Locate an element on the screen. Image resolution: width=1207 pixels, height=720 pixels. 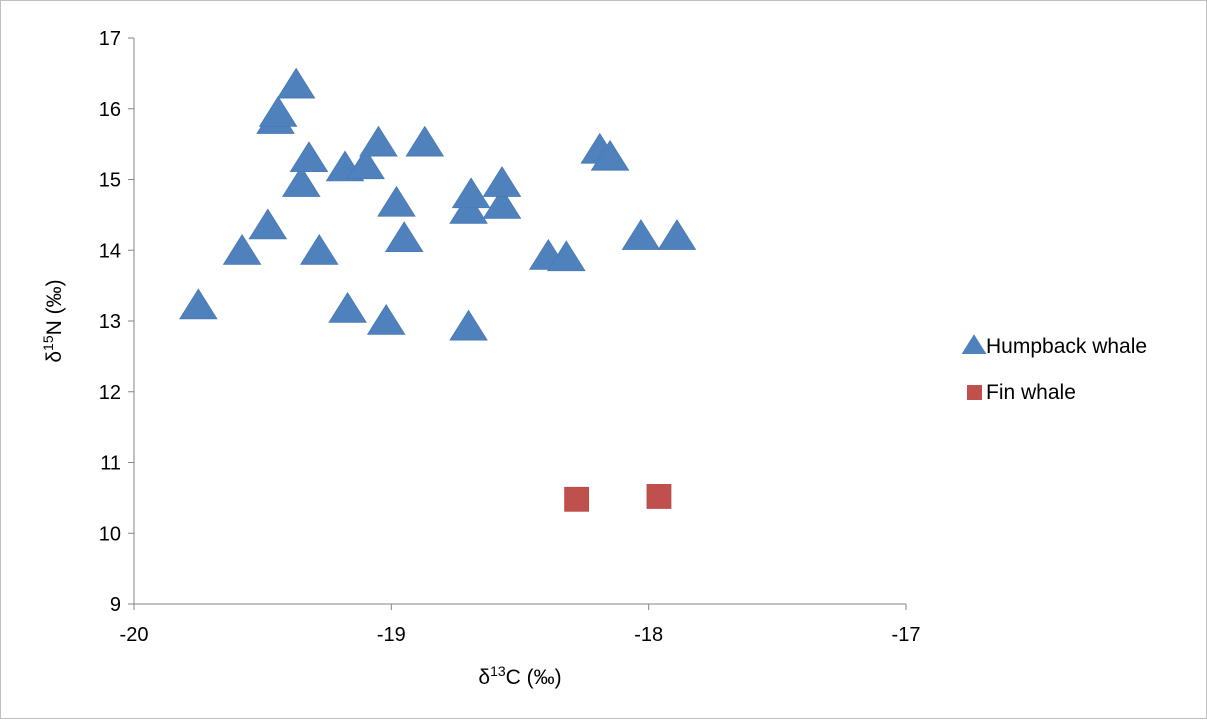
x-tick-label: -17 is located at coordinates (906, 635).